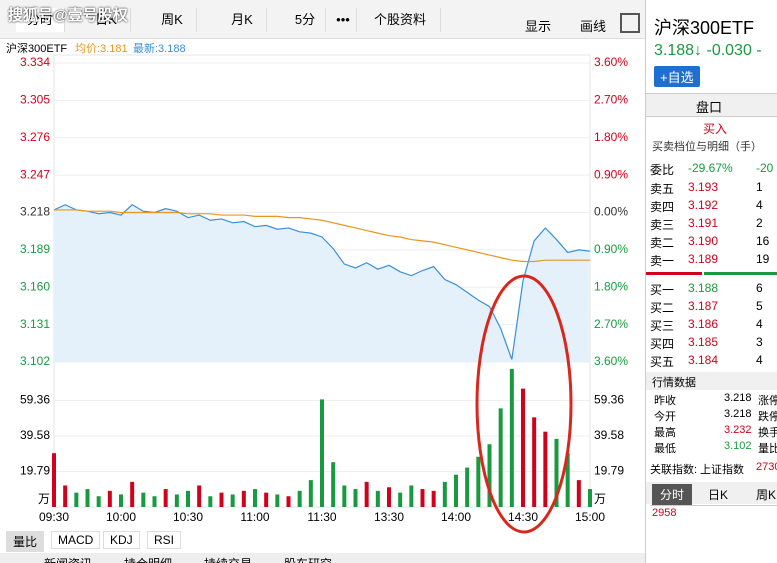 The height and width of the screenshot is (563, 777). Describe the element at coordinates (68, 559) in the screenshot. I see `bottom-tab: 新闻资讯` at that location.